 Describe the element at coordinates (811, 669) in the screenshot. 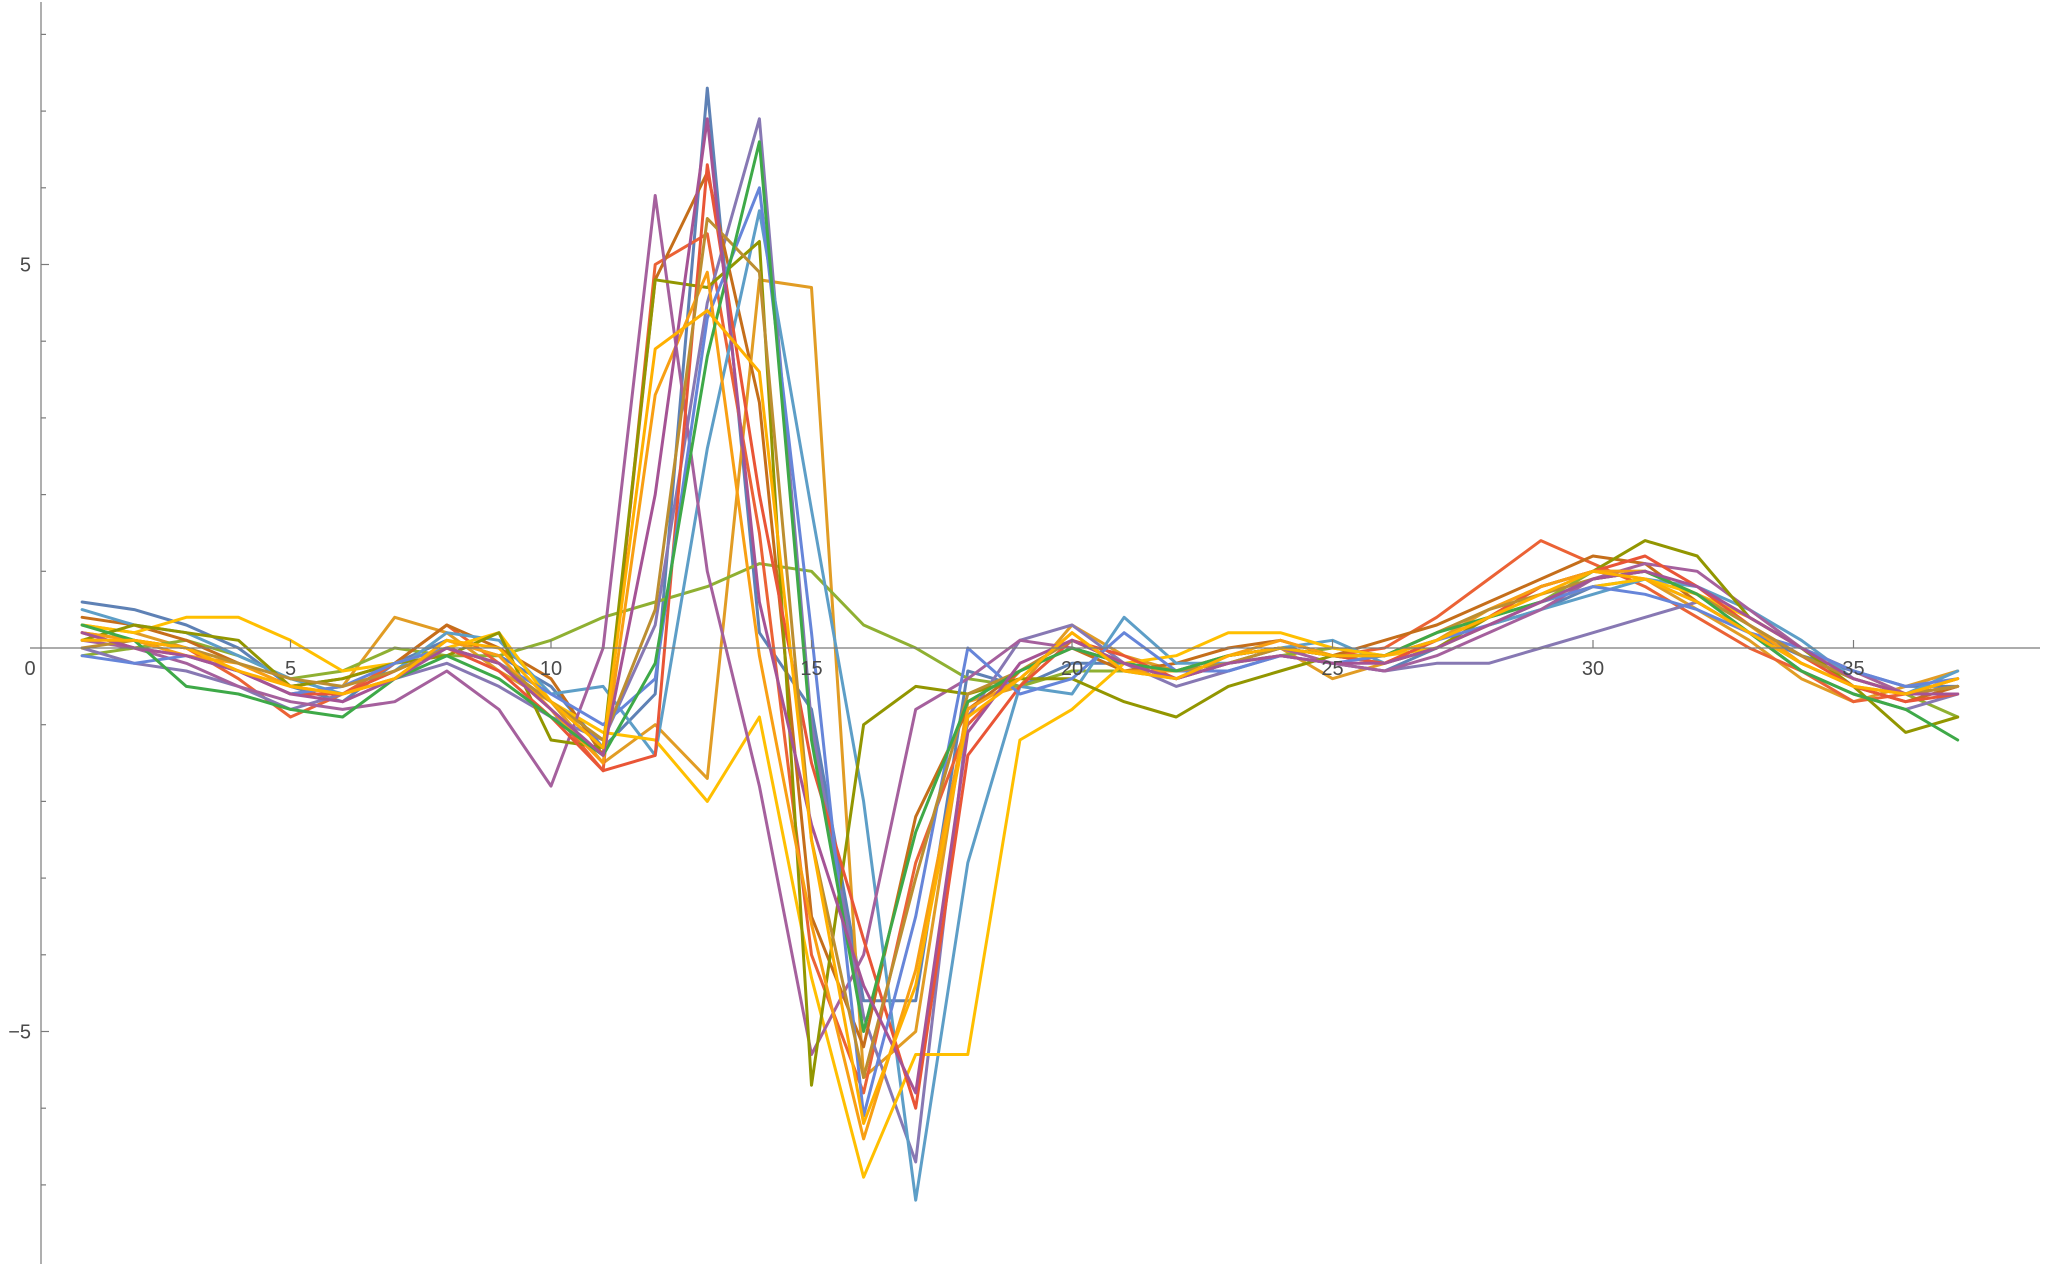

I see `x-tick-label: 15` at that location.